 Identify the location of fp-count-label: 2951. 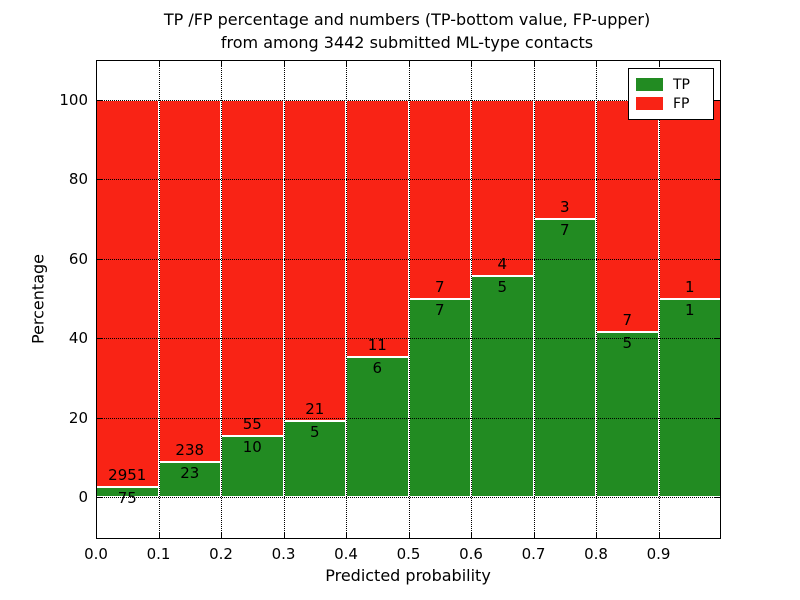
(127, 475).